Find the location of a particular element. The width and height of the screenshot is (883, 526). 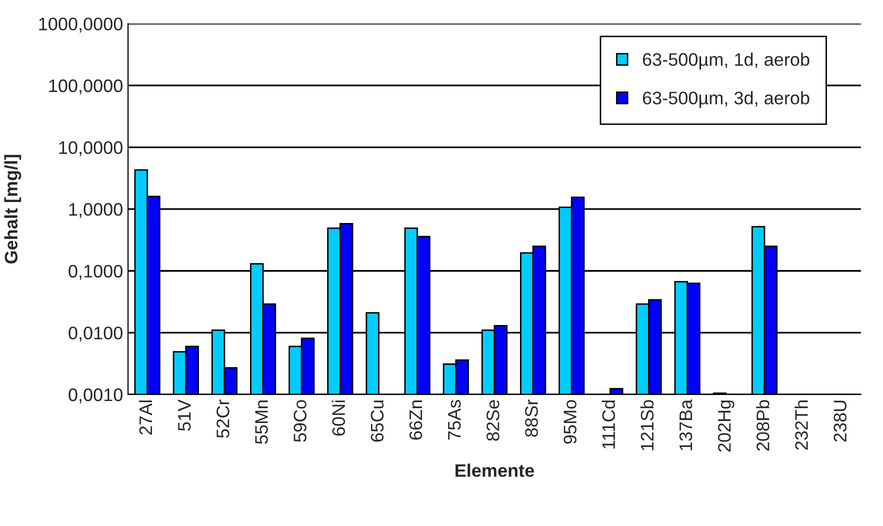

x-tick-label: 65Cu is located at coordinates (377, 421).